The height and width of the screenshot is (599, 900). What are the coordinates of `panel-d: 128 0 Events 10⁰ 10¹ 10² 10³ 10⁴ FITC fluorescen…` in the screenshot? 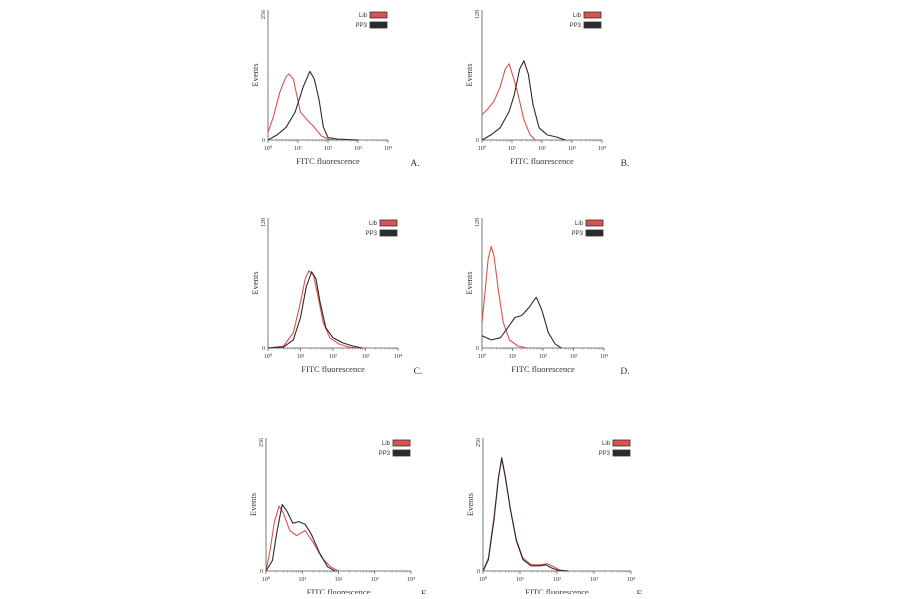 It's located at (547, 297).